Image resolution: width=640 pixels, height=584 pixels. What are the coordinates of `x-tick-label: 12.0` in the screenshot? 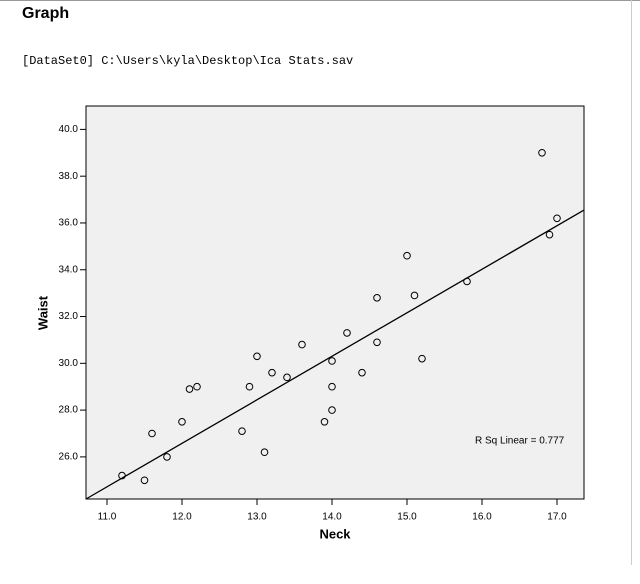 It's located at (182, 517).